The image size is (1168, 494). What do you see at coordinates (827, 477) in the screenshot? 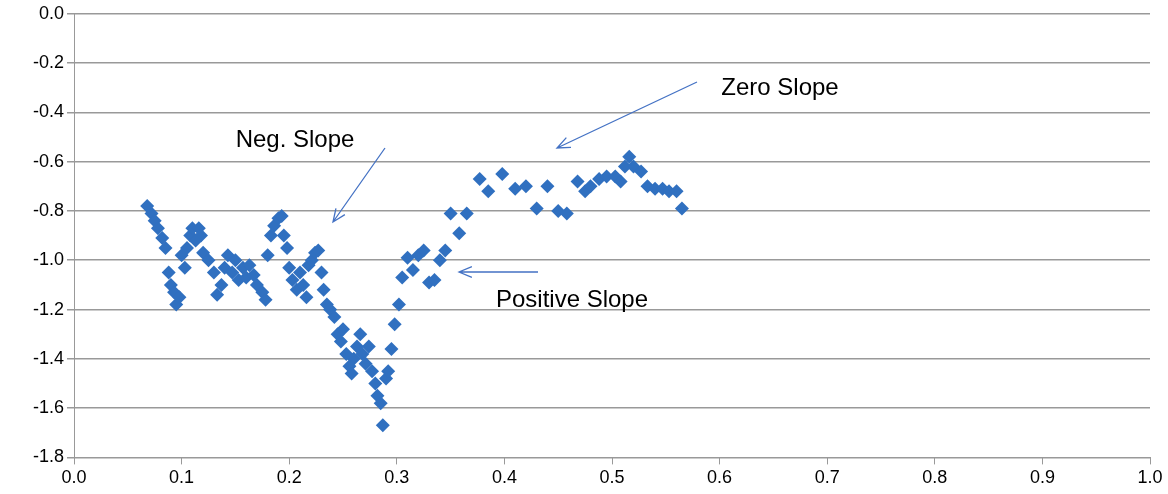
I see `x-tick-label: 0.7` at bounding box center [827, 477].